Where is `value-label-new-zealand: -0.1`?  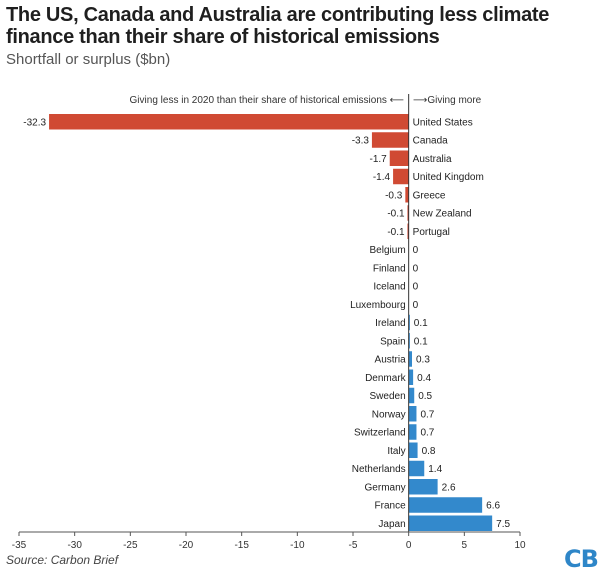
value-label-new-zealand: -0.1 is located at coordinates (396, 214).